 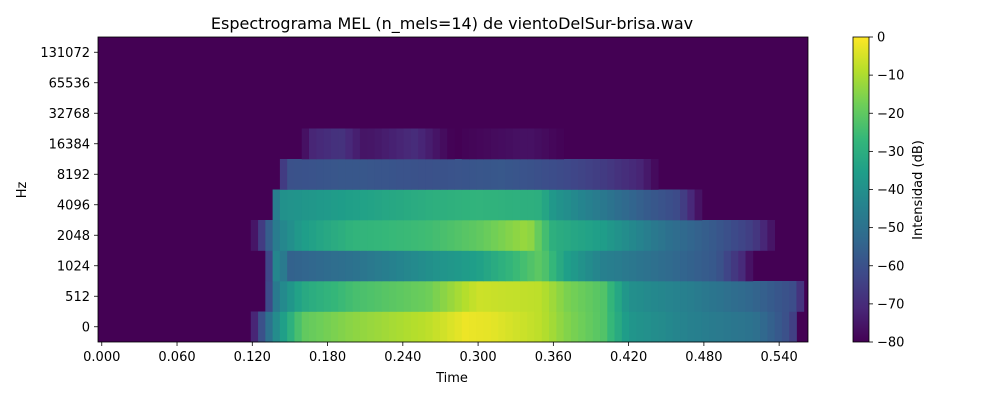 I want to click on colorbar-tick-label: −70, so click(x=890, y=304).